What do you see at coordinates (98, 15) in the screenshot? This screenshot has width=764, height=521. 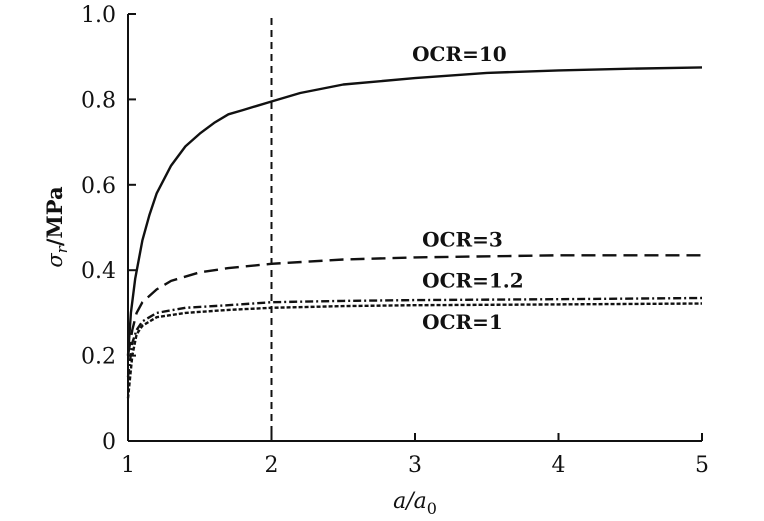 I see `y-tick-label-1-0: 1.0` at bounding box center [98, 15].